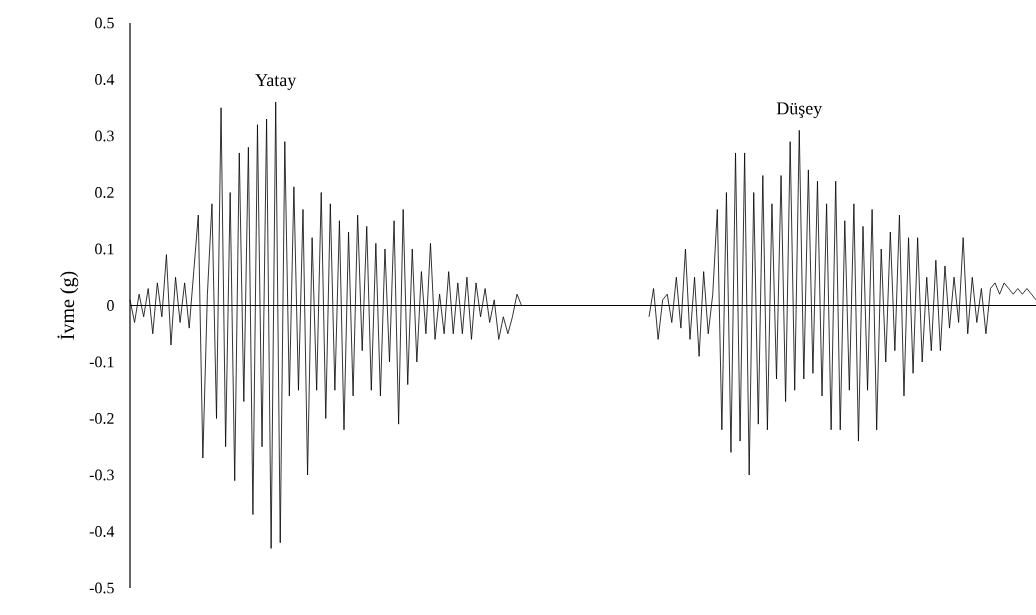  I want to click on series-label: Yatay, so click(276, 82).